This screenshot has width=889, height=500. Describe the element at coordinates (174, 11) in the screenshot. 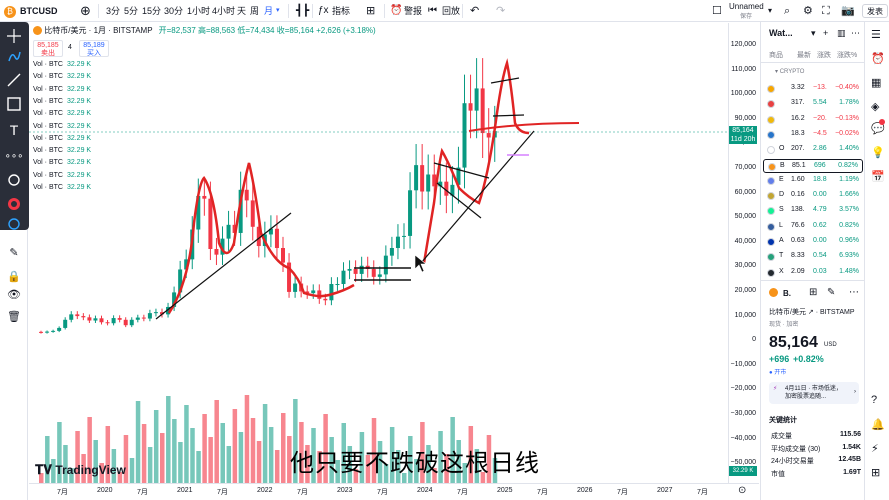

I see `interval-30m: 30分` at that location.